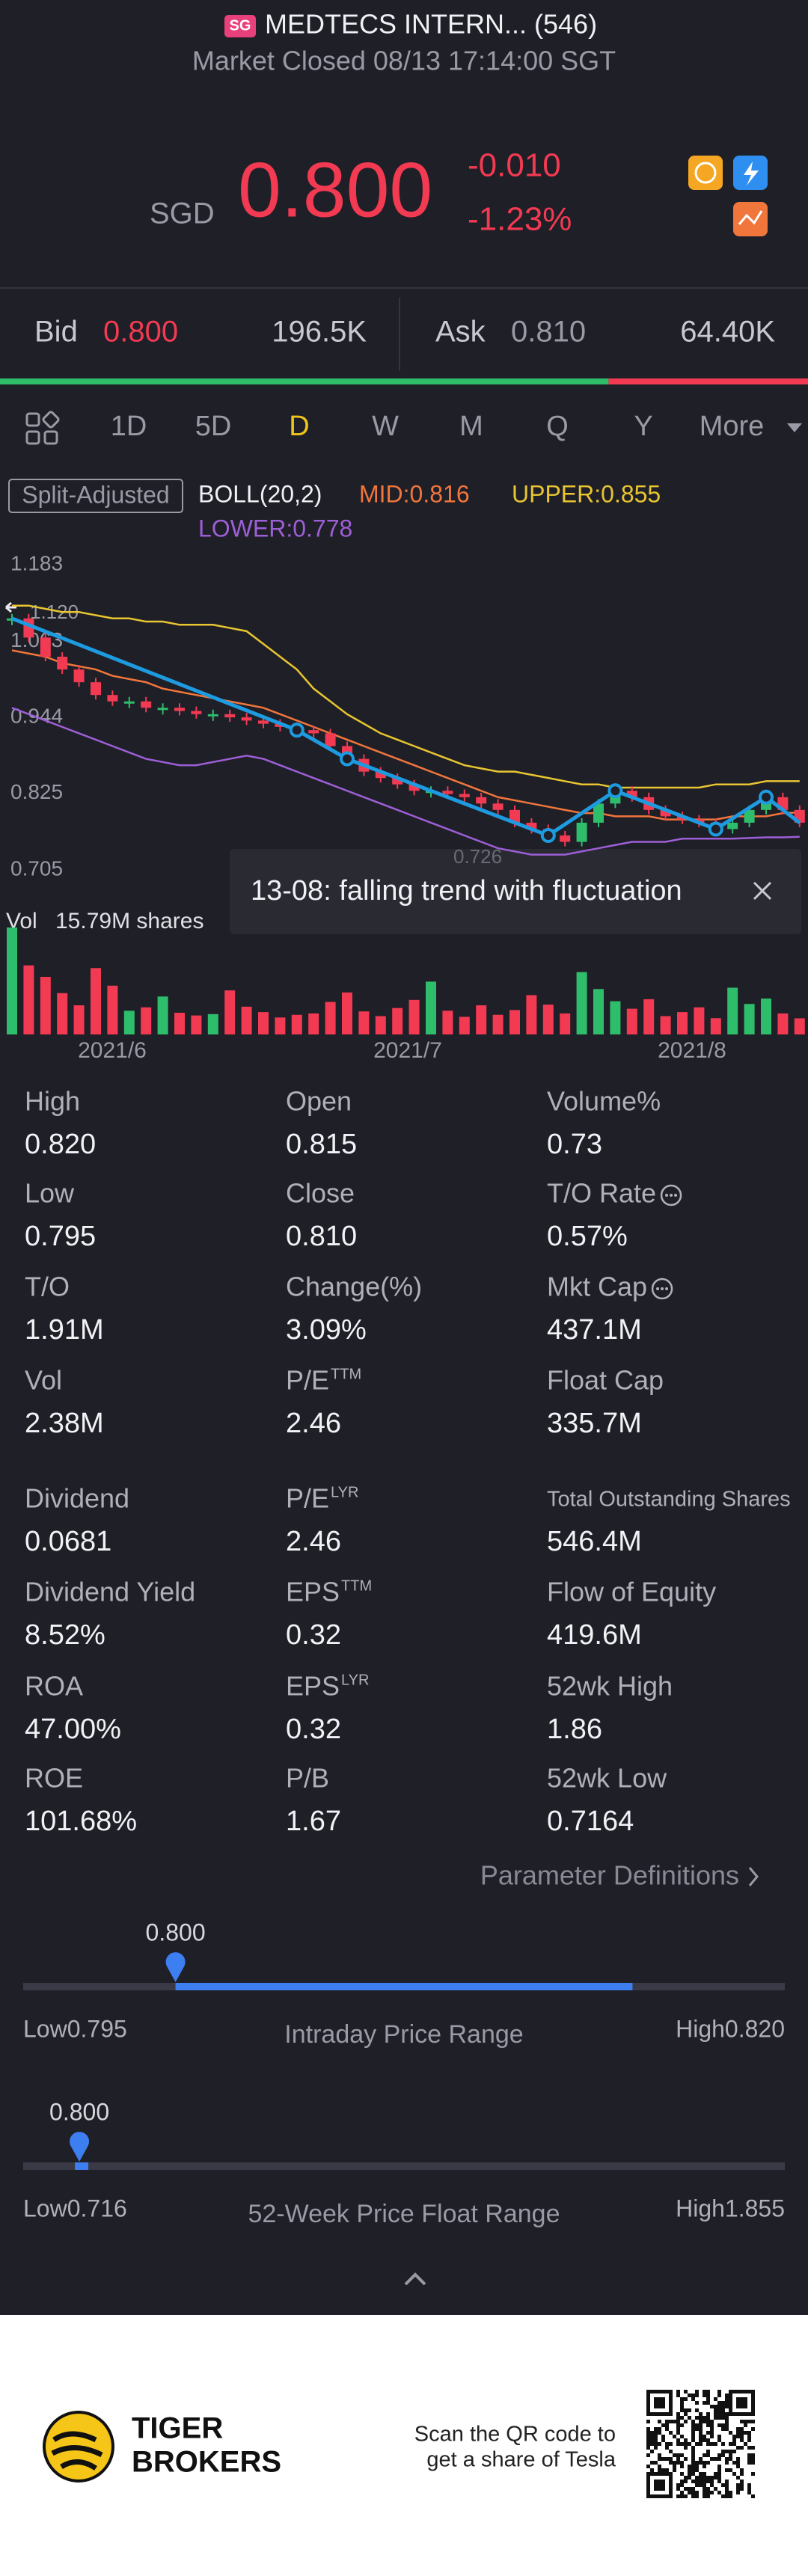 The height and width of the screenshot is (2576, 808). Describe the element at coordinates (213, 426) in the screenshot. I see `period-tab: 5D` at that location.